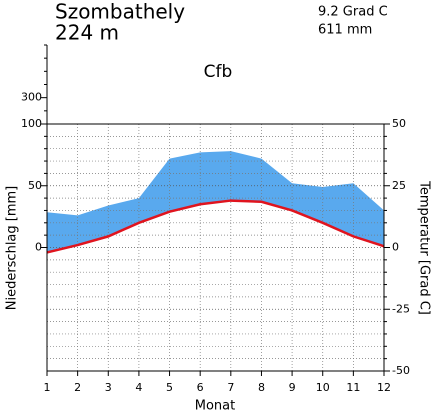 Image resolution: width=436 pixels, height=415 pixels. What do you see at coordinates (215, 406) in the screenshot?
I see `x-axis-label: Monat` at bounding box center [215, 406].